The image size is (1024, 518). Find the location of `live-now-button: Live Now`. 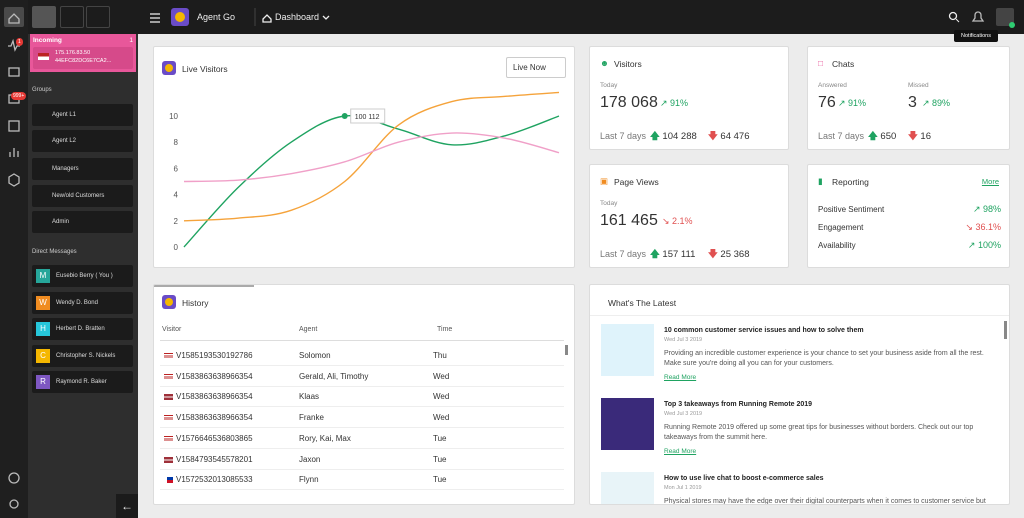

live-now-button: Live Now is located at coordinates (536, 67).